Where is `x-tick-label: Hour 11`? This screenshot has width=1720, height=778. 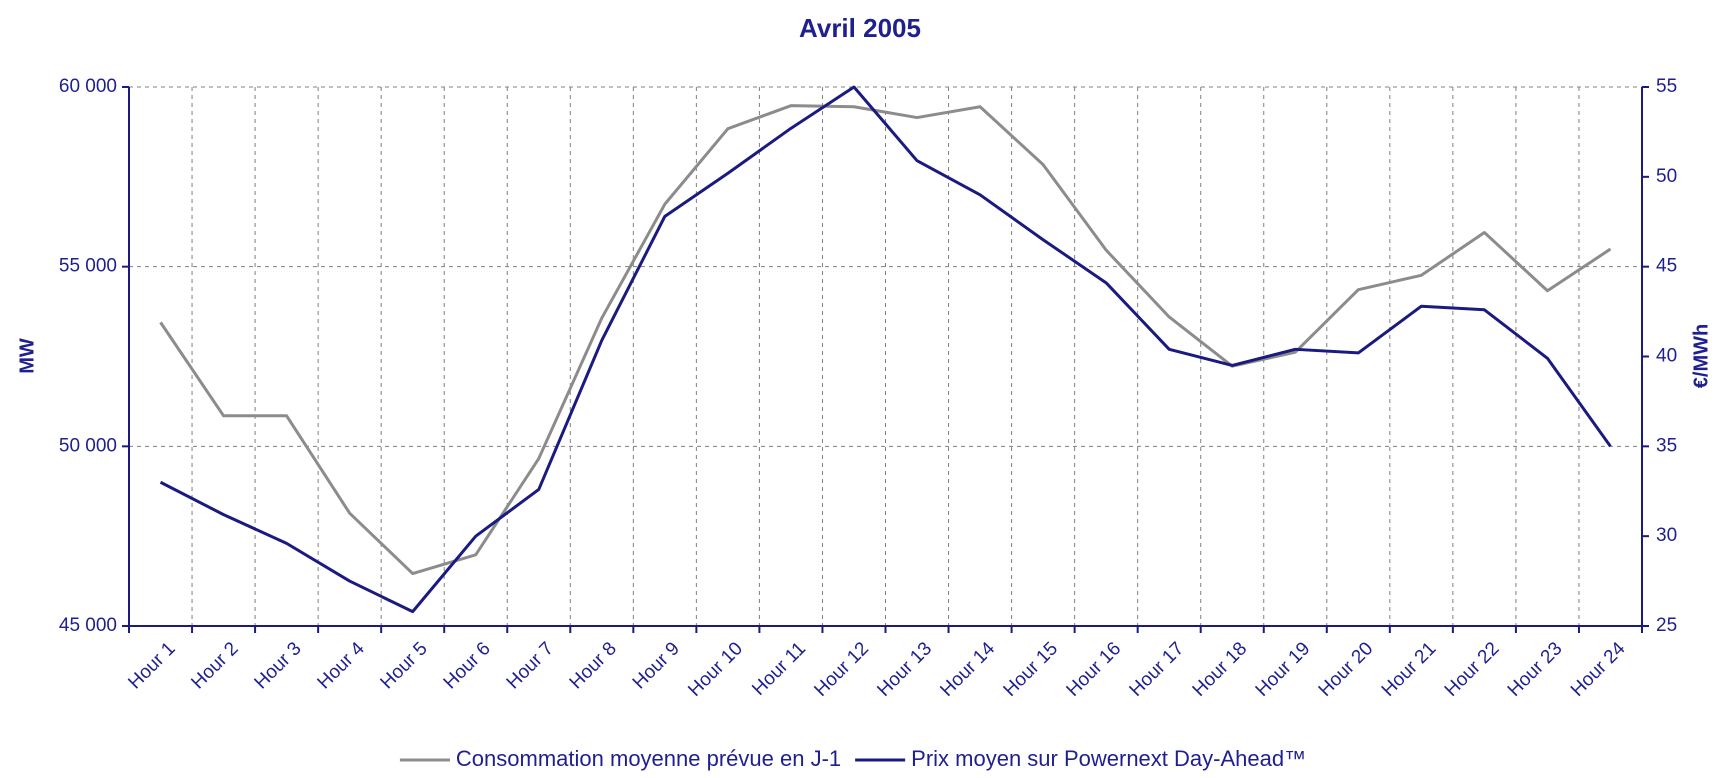
x-tick-label: Hour 11 is located at coordinates (779, 669).